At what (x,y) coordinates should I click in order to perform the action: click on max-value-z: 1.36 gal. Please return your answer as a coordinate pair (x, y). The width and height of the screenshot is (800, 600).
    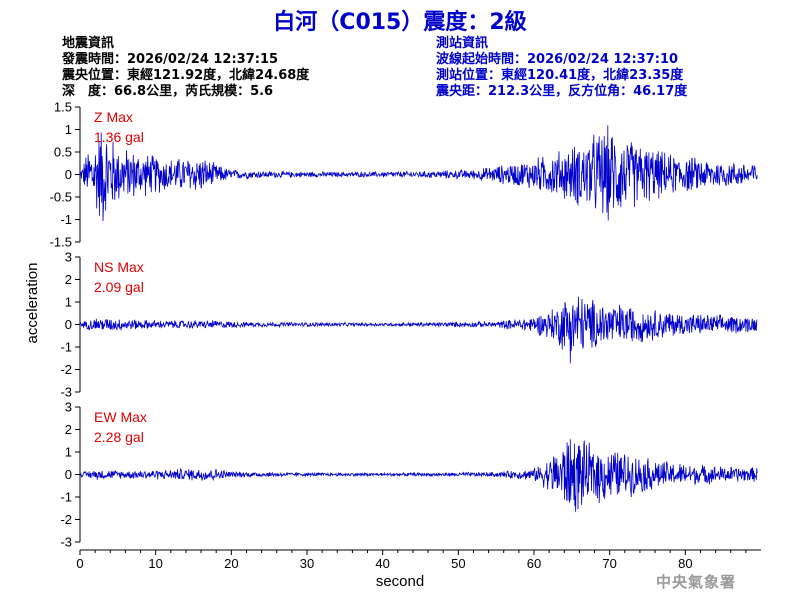
    Looking at the image, I should click on (119, 137).